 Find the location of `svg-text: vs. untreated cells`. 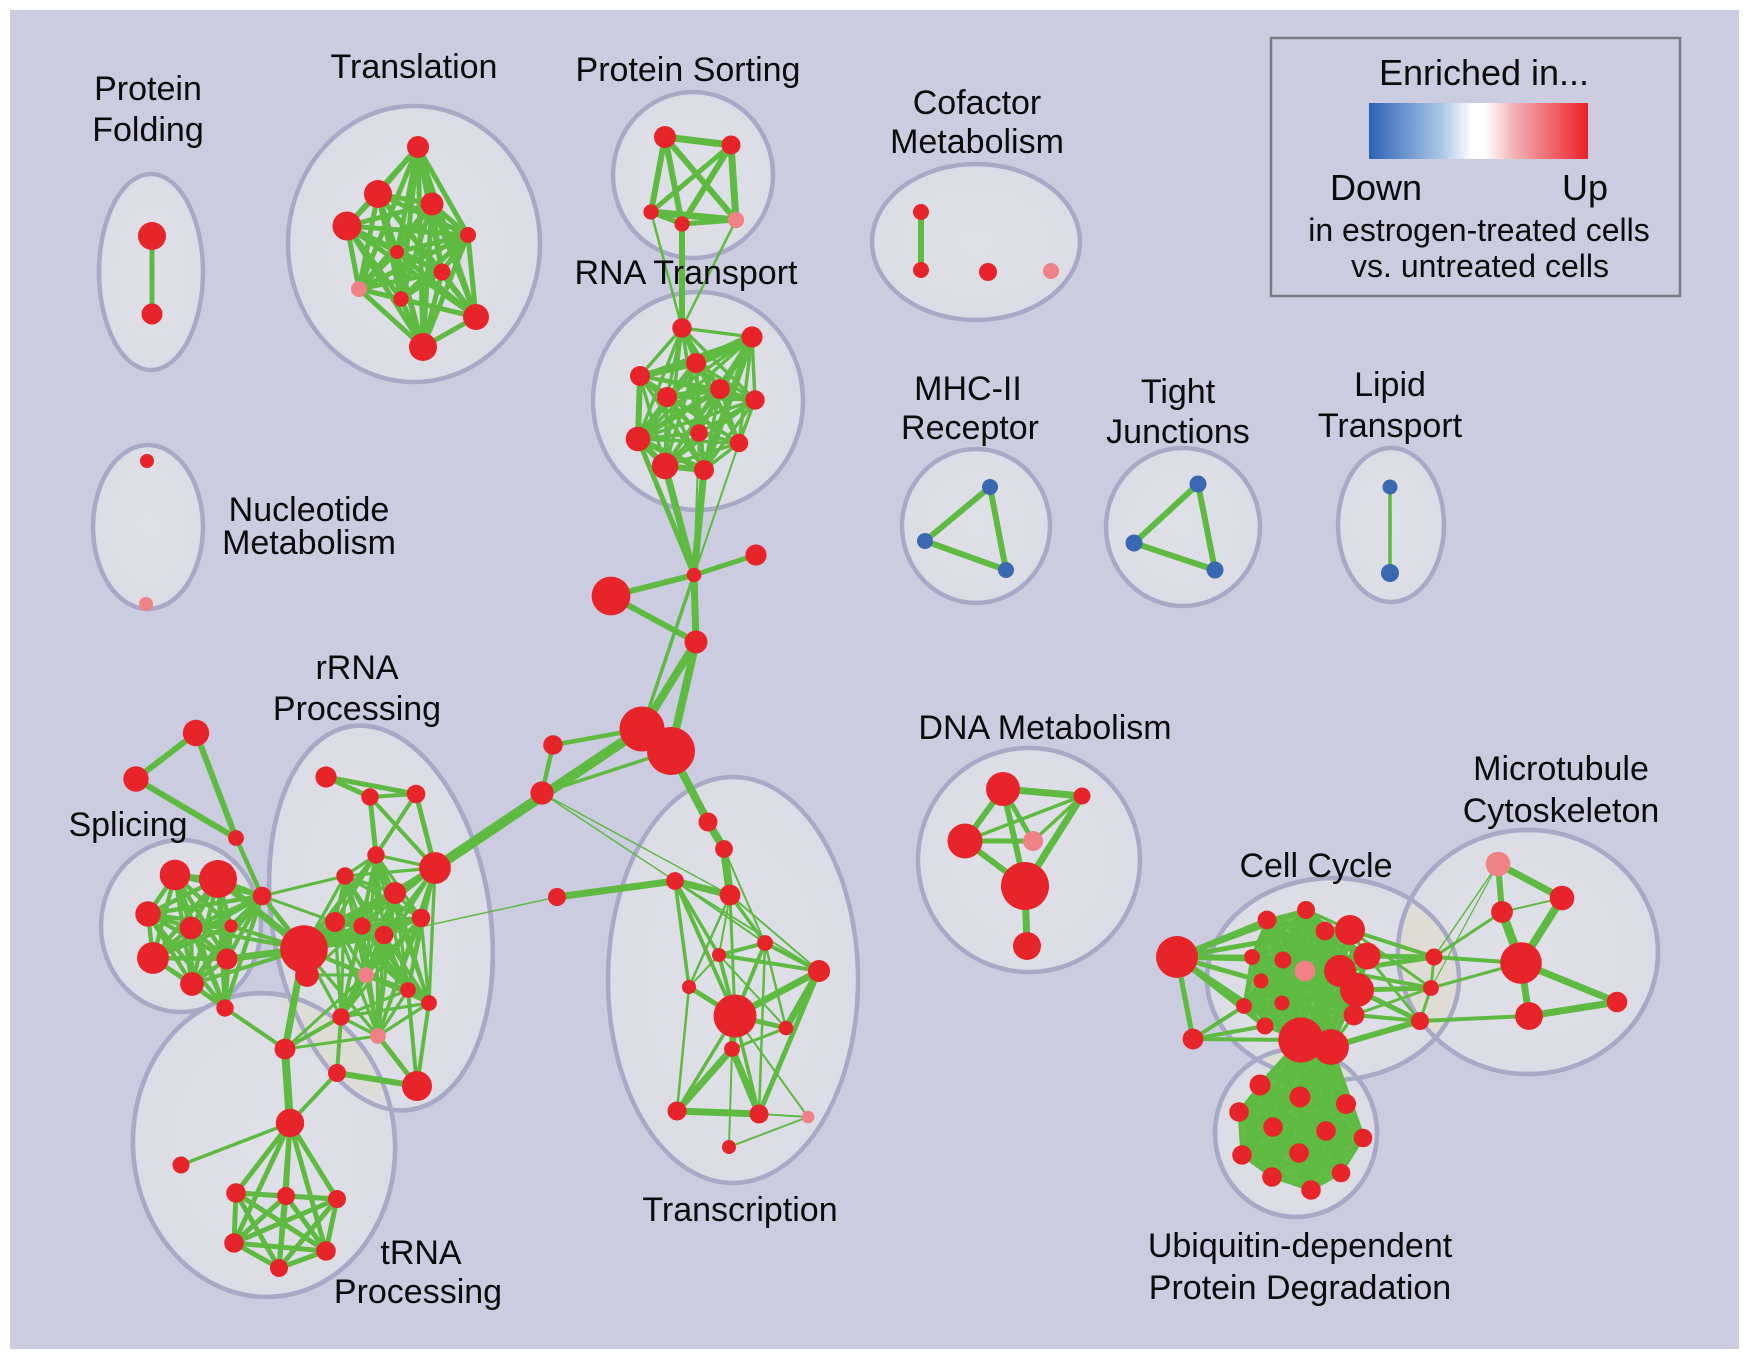

svg-text: vs. untreated cells is located at coordinates (1480, 266).